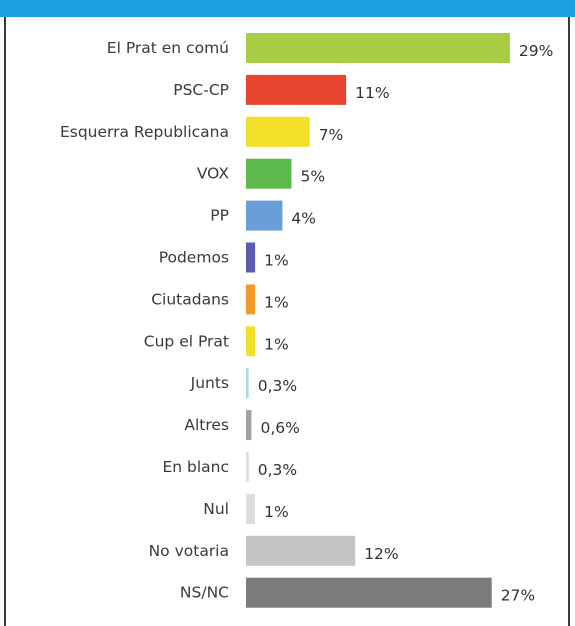 This screenshot has width=575, height=626. Describe the element at coordinates (213, 174) in the screenshot. I see `category-label: VOX` at that location.